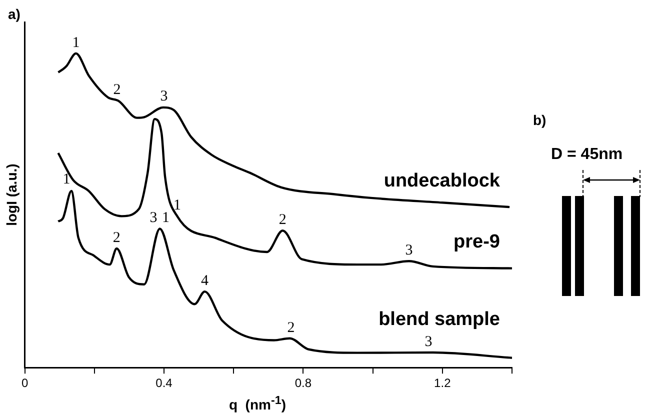  I want to click on series-label: pre-9, so click(477, 242).